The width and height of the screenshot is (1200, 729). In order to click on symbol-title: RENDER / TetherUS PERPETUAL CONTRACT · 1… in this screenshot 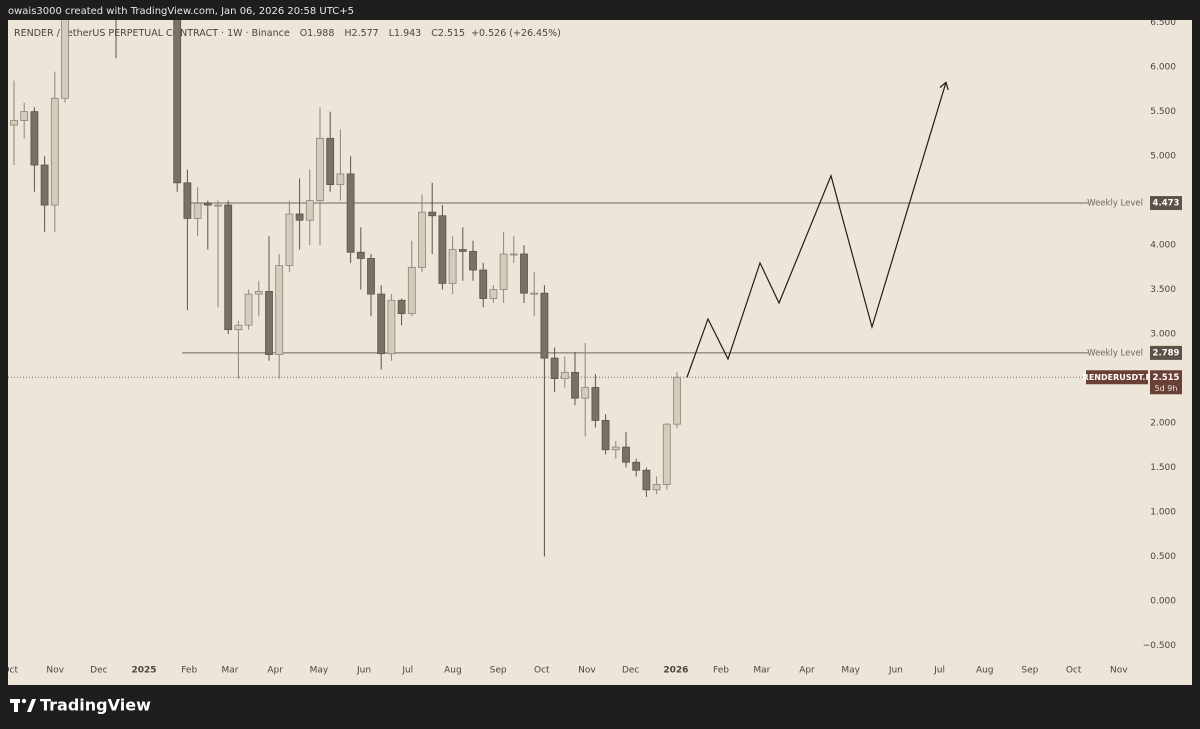, I will do `click(152, 33)`.